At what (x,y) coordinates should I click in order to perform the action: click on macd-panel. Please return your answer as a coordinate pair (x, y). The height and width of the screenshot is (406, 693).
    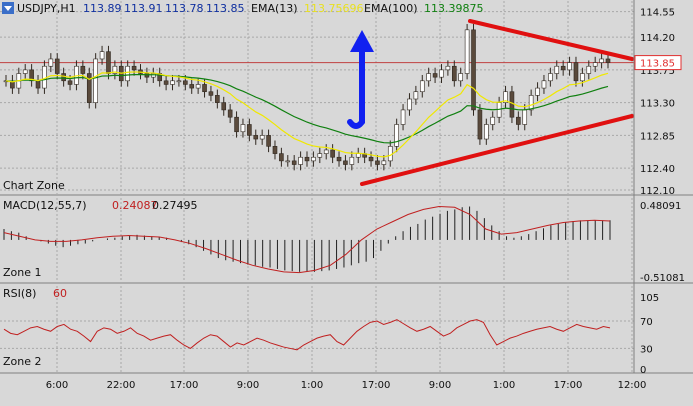
    Looking at the image, I should click on (307, 240).